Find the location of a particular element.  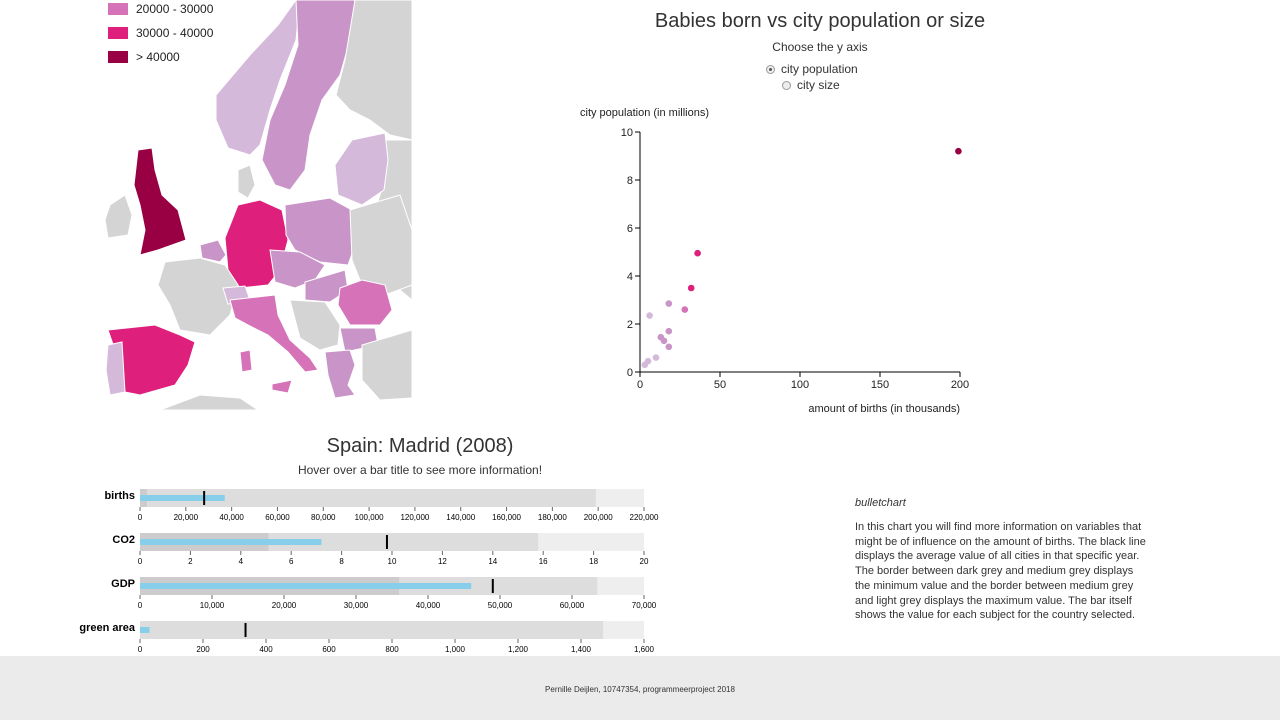

bullet-tick-label: 200 is located at coordinates (203, 649).